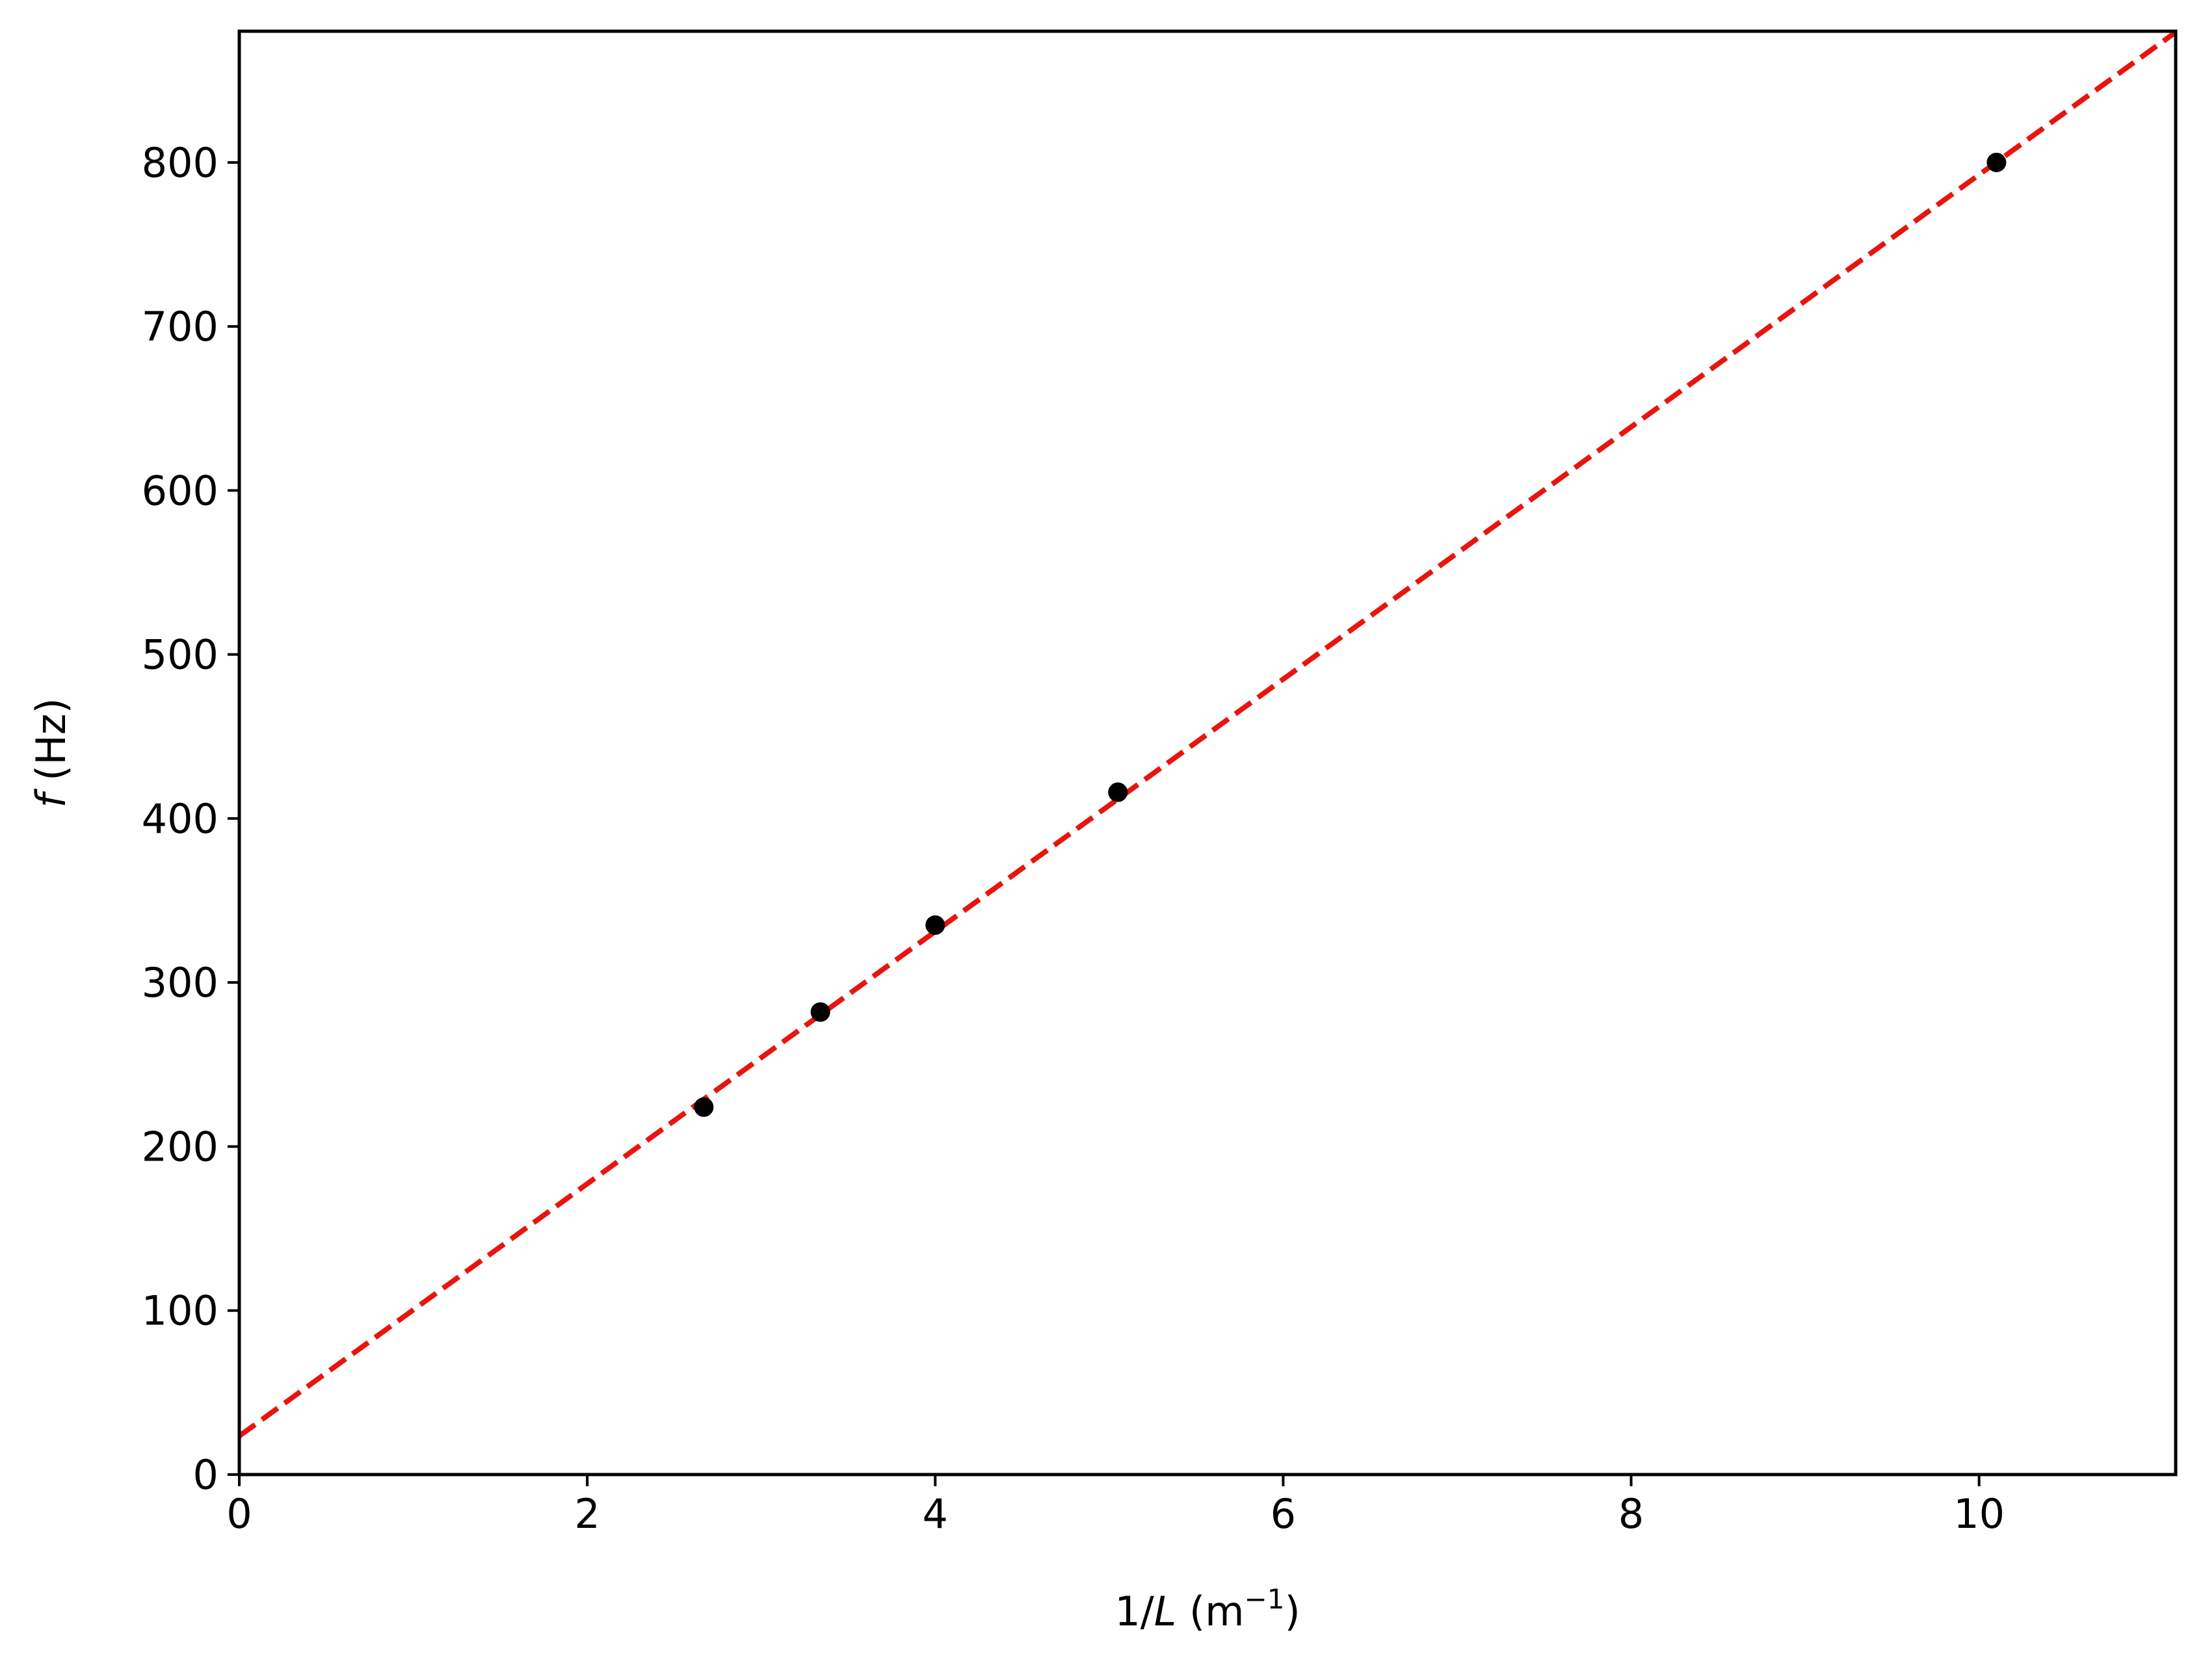 This screenshot has height=1680, width=2190. I want to click on y-tick-label: 100, so click(180, 1311).